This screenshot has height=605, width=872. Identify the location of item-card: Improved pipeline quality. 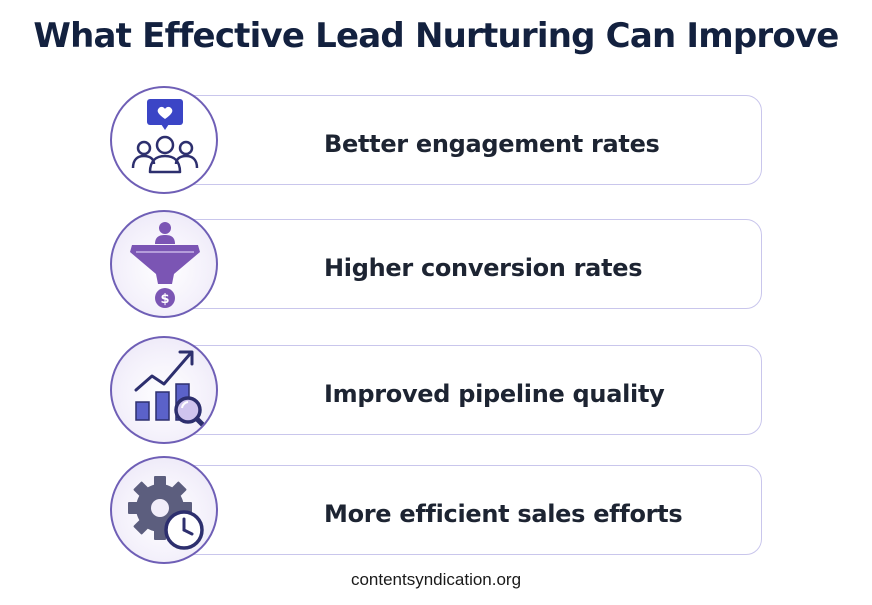
(464, 390).